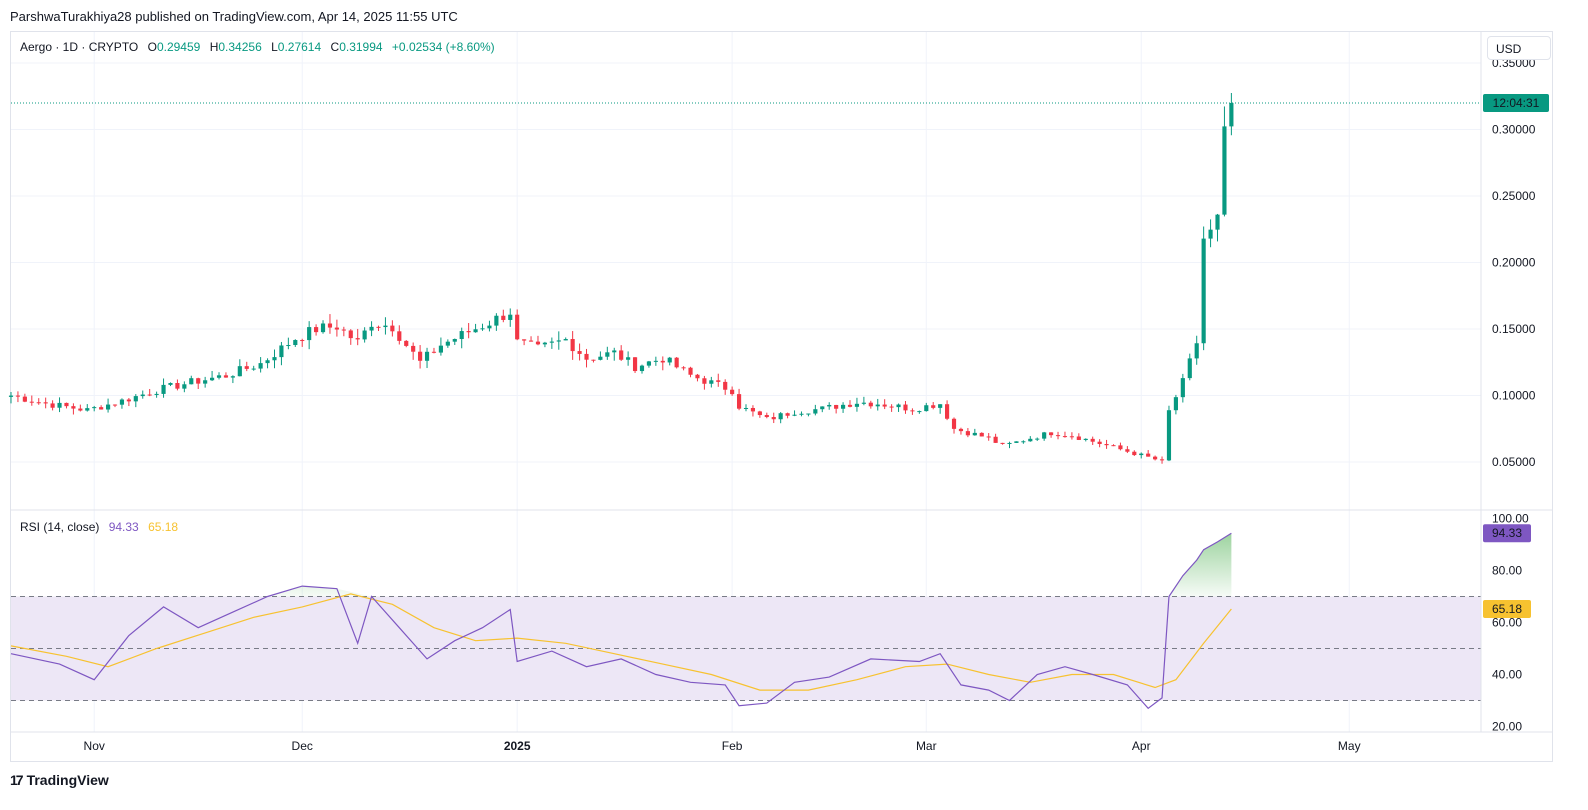 The width and height of the screenshot is (1588, 810). What do you see at coordinates (1141, 746) in the screenshot?
I see `x-tick-label: Apr` at bounding box center [1141, 746].